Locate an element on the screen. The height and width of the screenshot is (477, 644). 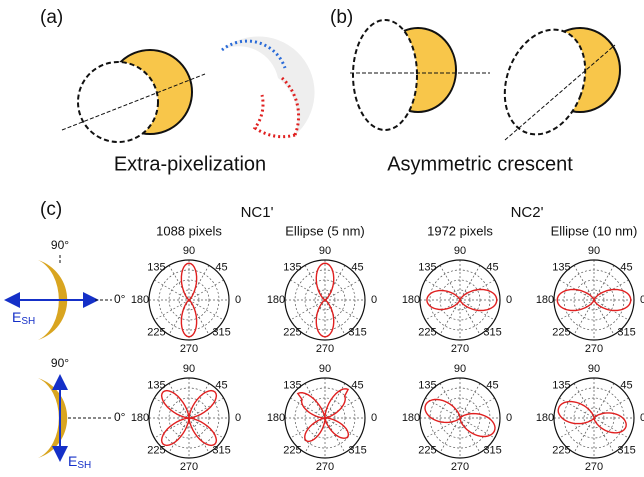
group-title: NC1' is located at coordinates (257, 212).